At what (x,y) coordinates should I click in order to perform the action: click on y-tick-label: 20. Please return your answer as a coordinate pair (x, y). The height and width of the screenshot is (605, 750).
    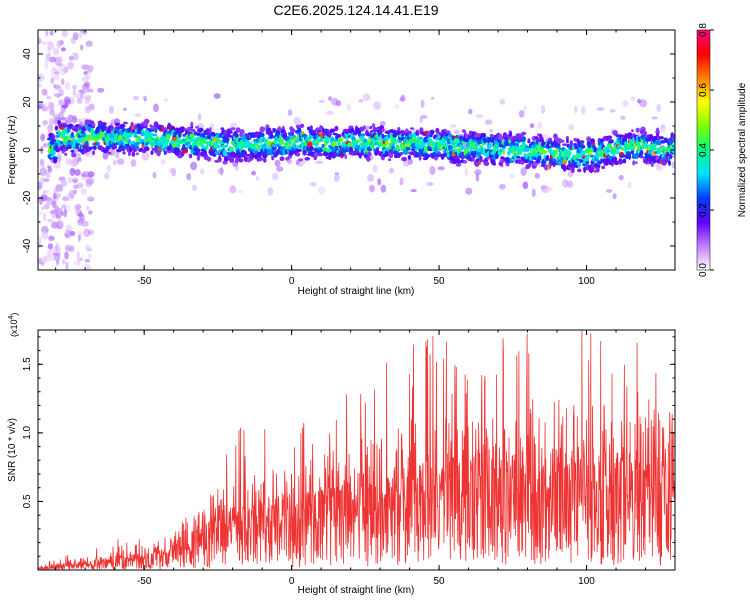
    Looking at the image, I should click on (27, 102).